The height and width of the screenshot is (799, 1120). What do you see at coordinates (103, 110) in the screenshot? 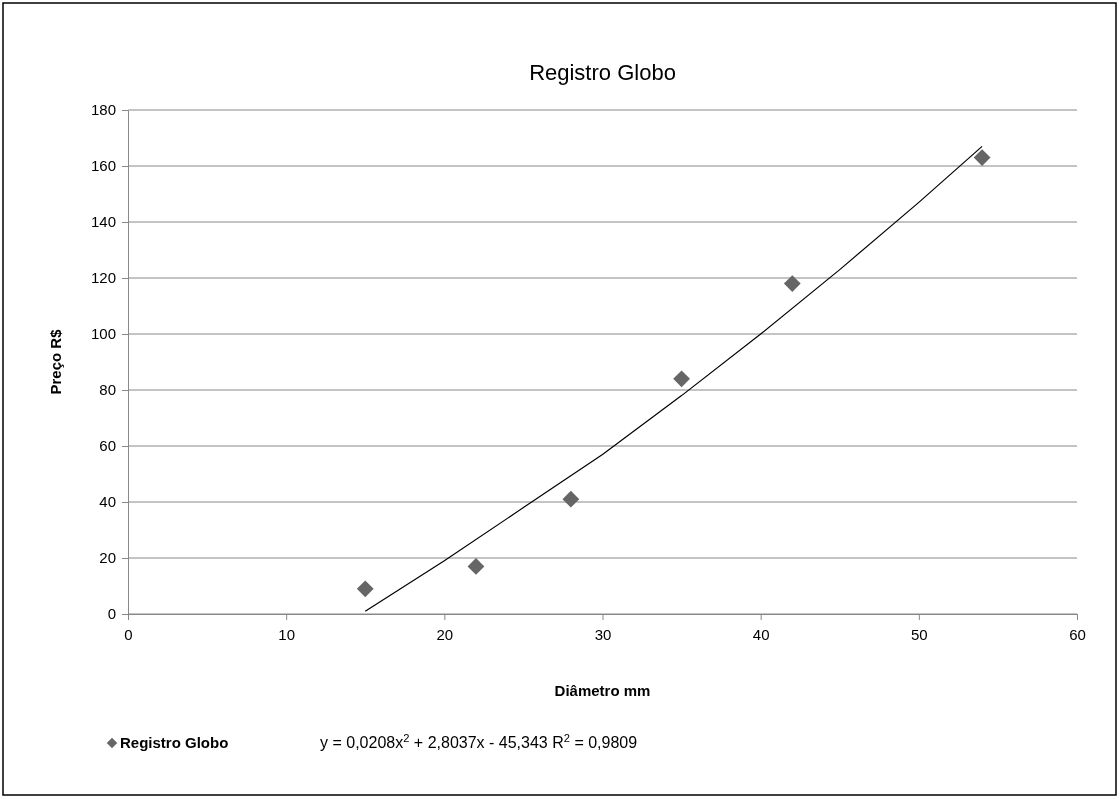
I see `y-tick-label: 180` at bounding box center [103, 110].